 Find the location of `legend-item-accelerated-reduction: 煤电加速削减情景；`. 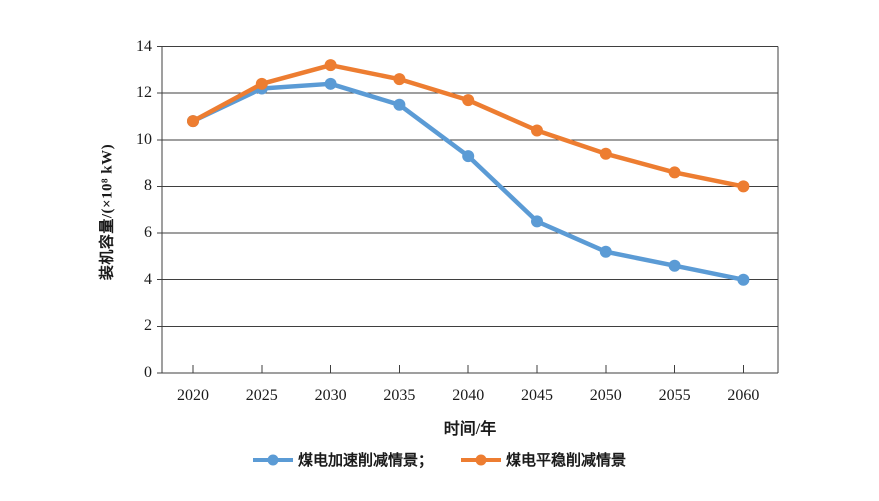

legend-item-accelerated-reduction: 煤电加速削减情景； is located at coordinates (342, 459).